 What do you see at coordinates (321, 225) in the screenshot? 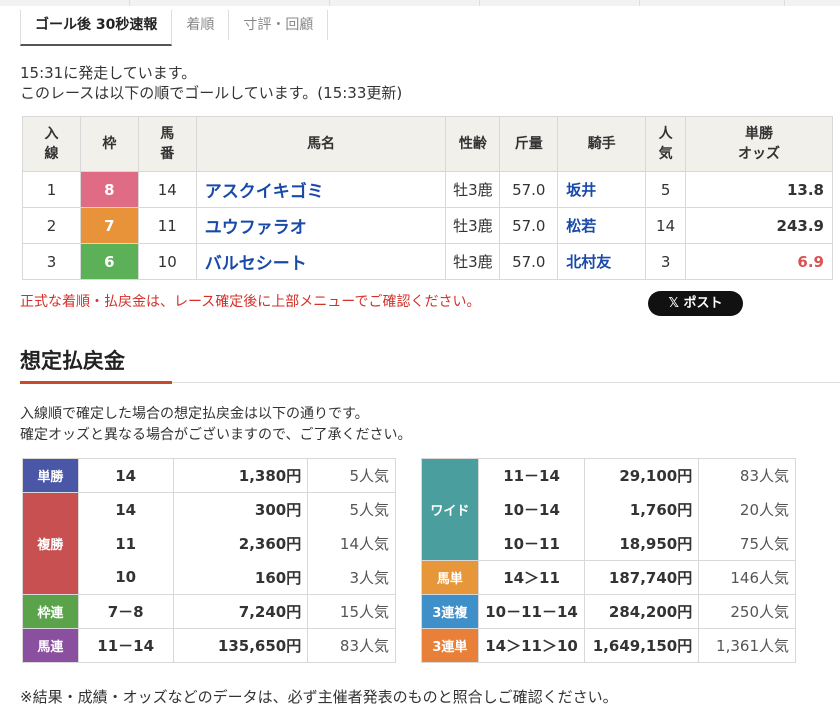
I see `horse-name-link: ユウファラオ` at bounding box center [321, 225].